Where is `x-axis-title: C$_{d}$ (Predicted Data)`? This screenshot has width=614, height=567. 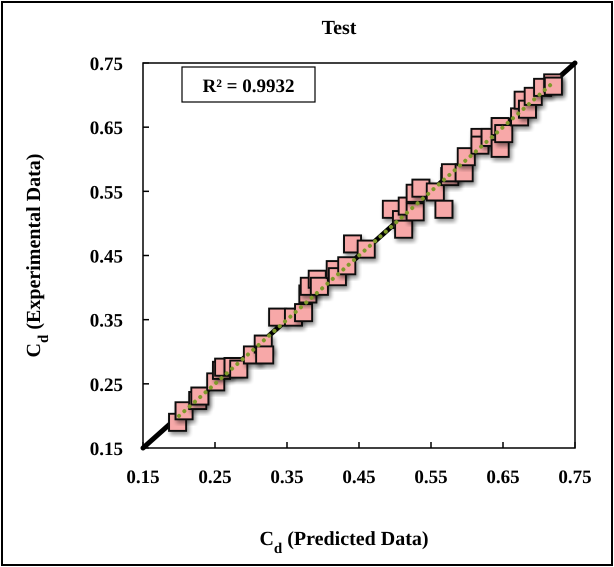
x-axis-title: C$_{d}$ (Predicted Data) is located at coordinates (344, 542).